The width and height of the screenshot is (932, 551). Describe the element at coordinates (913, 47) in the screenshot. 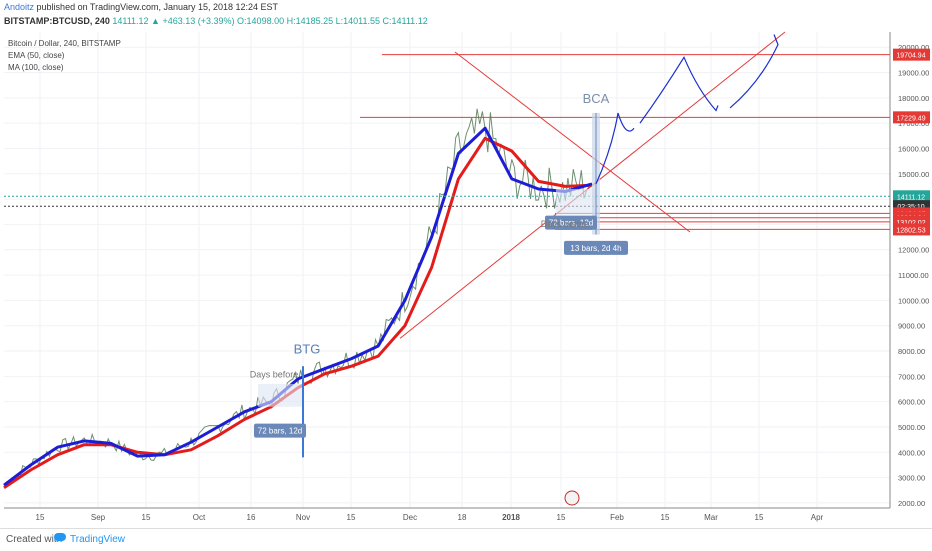

I see `y-tick-label: 20000.00` at that location.